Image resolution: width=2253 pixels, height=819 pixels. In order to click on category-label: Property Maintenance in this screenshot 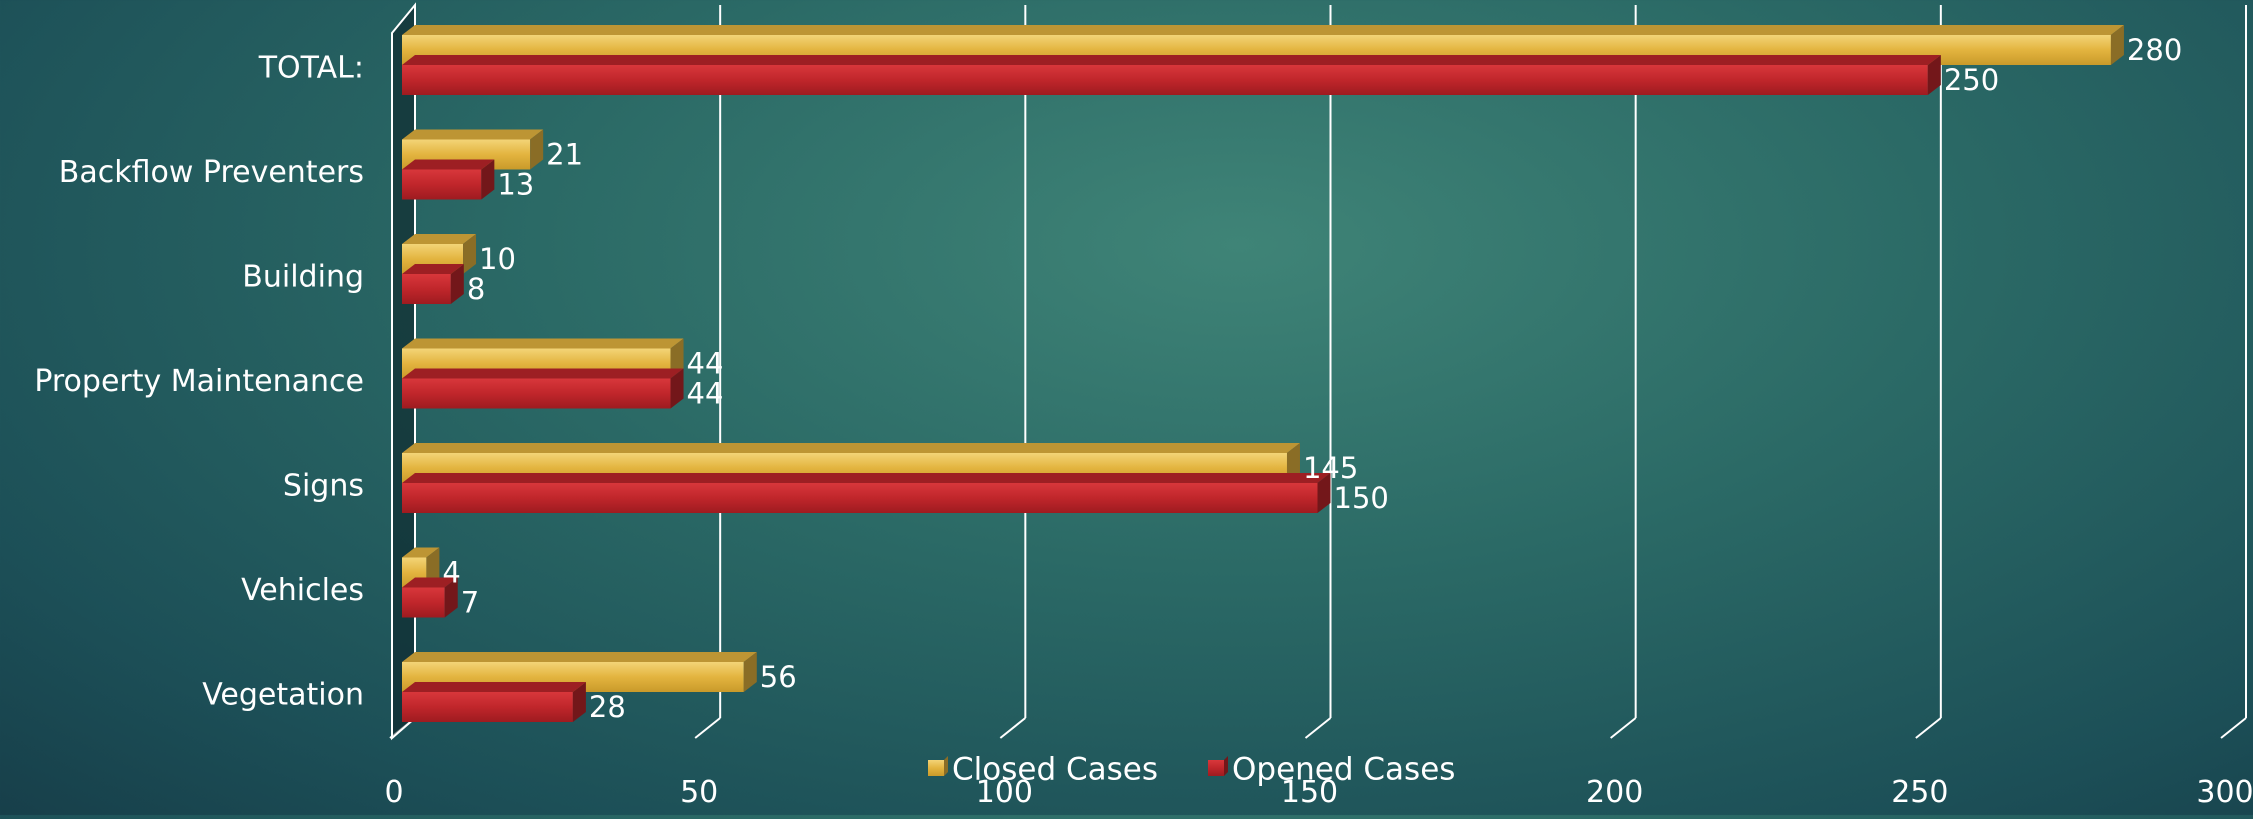, I will do `click(199, 381)`.